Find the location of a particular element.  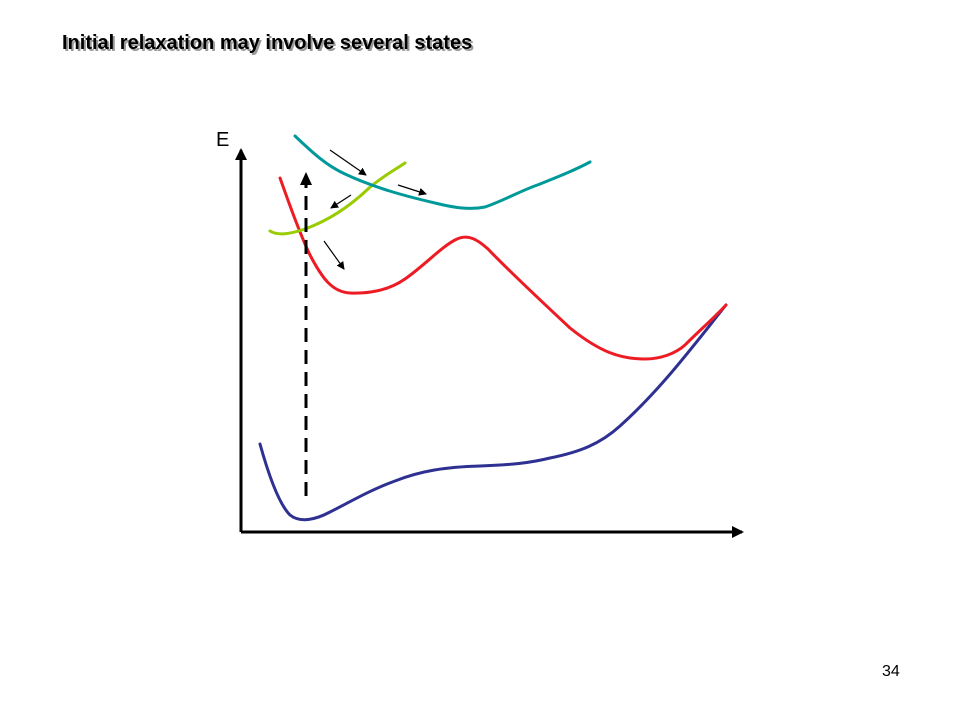

page-number: 34 is located at coordinates (891, 671).